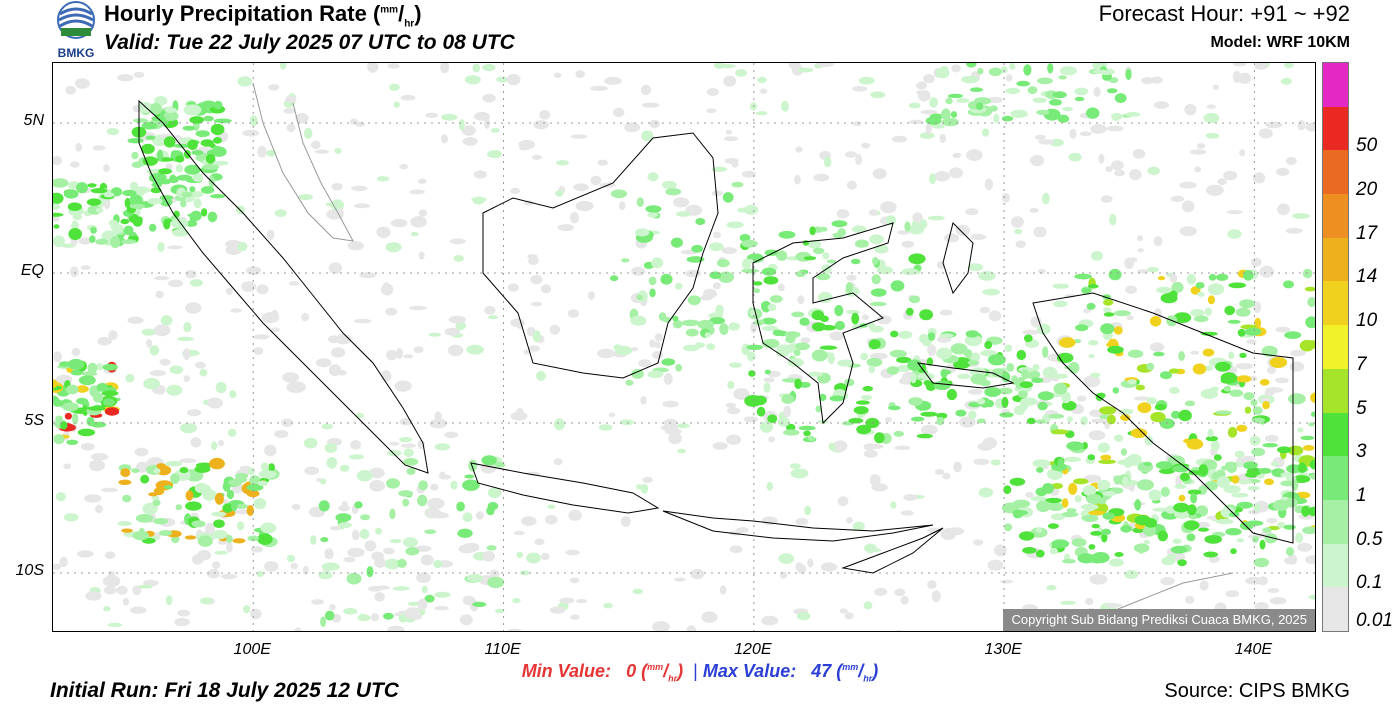 This screenshot has height=709, width=1400. Describe the element at coordinates (1361, 495) in the screenshot. I see `legend-label: 1` at that location.